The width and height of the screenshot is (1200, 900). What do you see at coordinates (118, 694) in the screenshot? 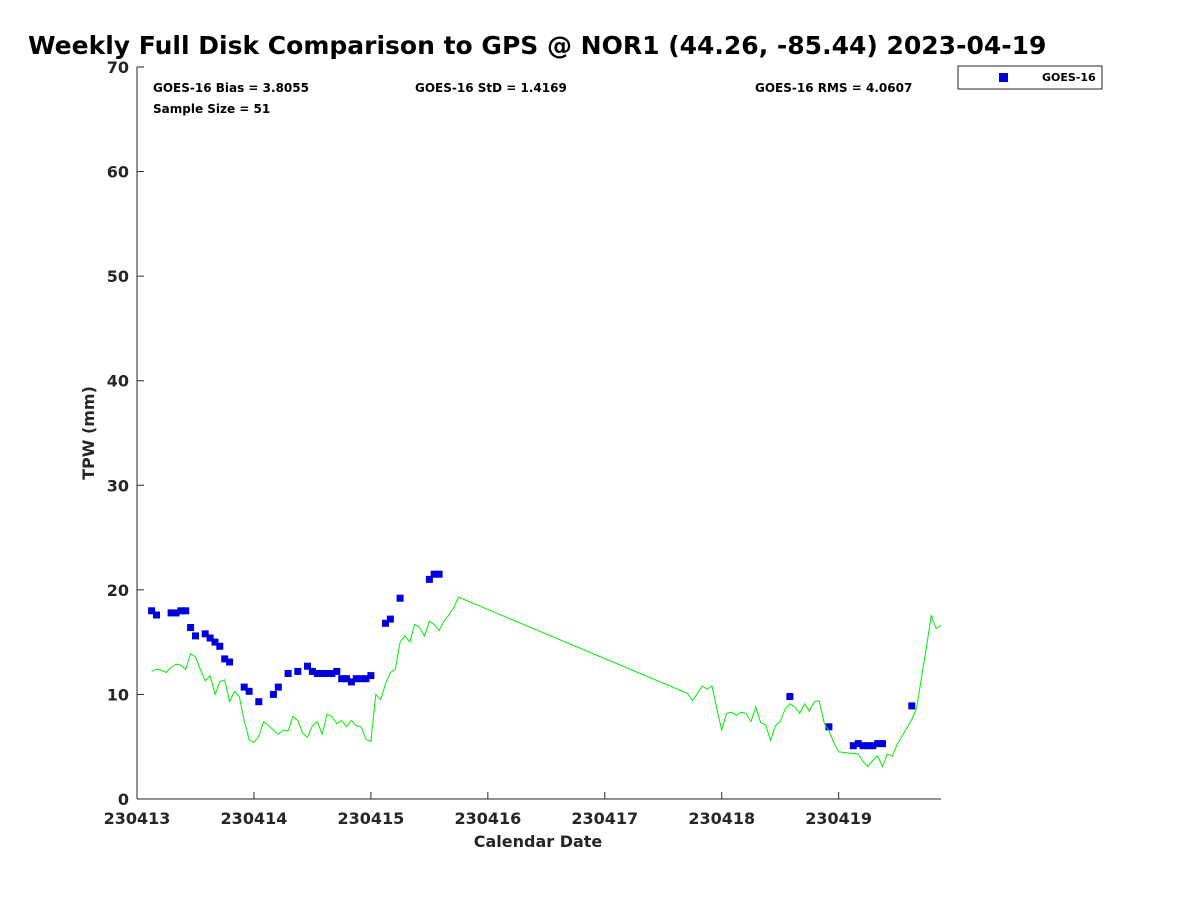
I see `y-tick-label: 10` at bounding box center [118, 694].